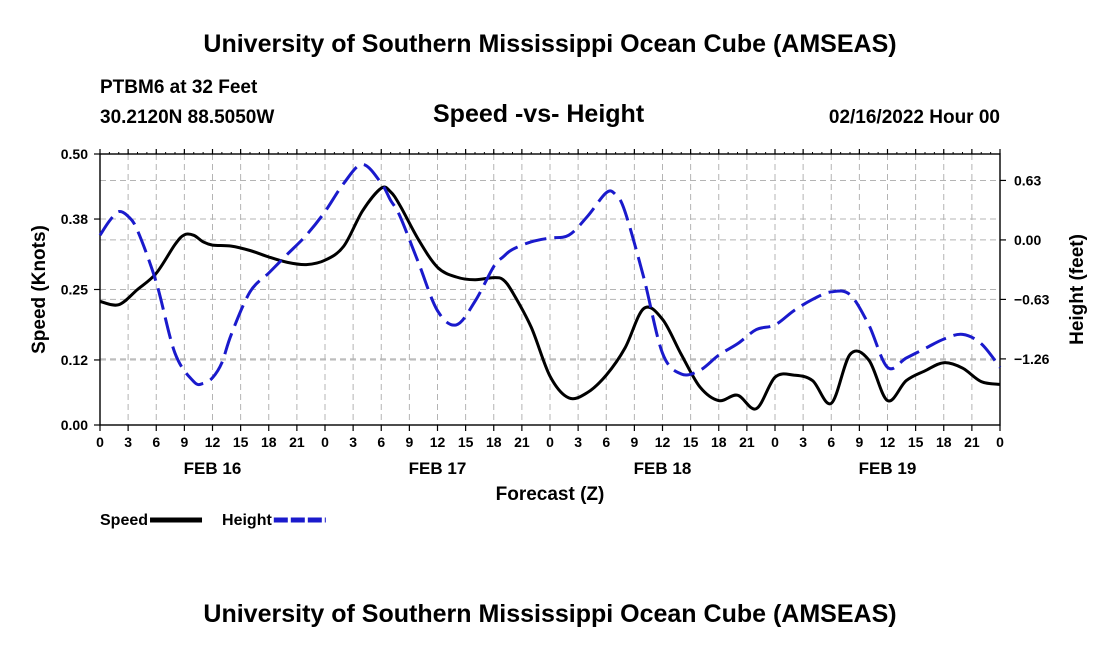 Image resolution: width=1100 pixels, height=650 pixels. Describe the element at coordinates (663, 468) in the screenshot. I see `day-label: FEB 18` at that location.